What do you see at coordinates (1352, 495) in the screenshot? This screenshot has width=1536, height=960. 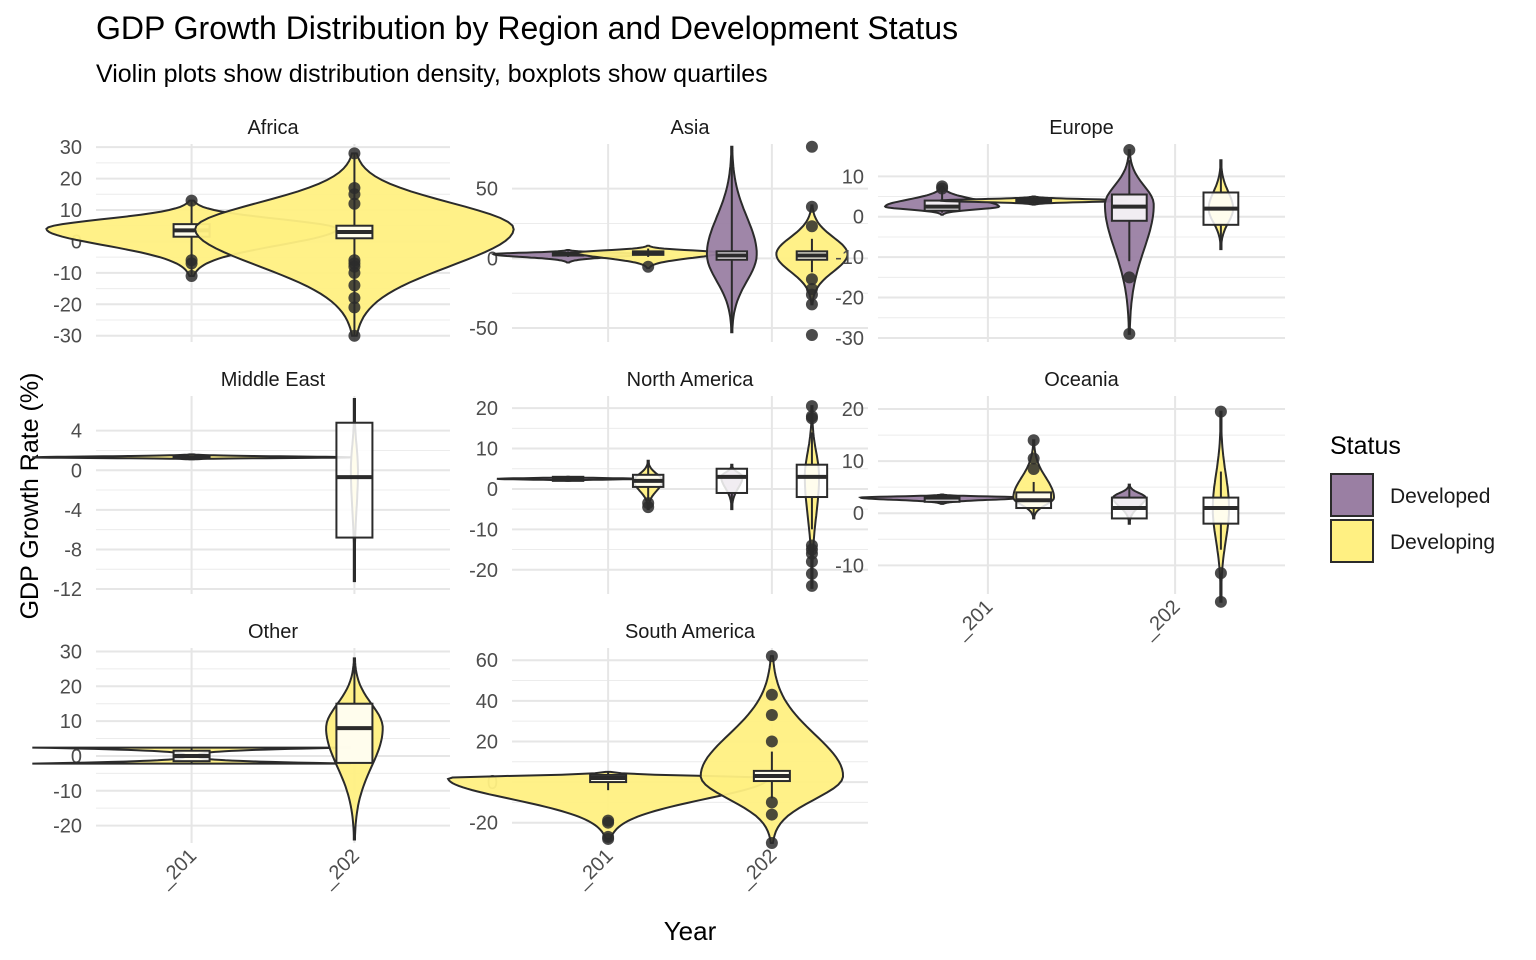 I see `legend-key-developed` at bounding box center [1352, 495].